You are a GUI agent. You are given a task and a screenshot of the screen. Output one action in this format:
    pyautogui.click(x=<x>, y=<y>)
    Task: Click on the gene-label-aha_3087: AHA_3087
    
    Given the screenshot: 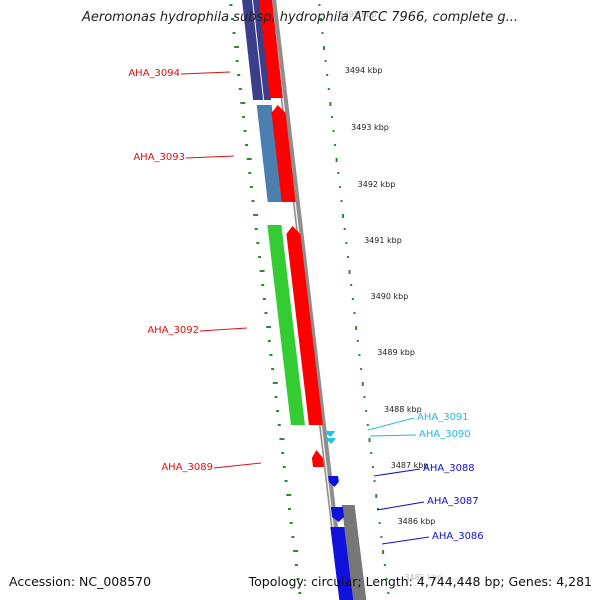 What is the action you would take?
    pyautogui.click(x=453, y=501)
    